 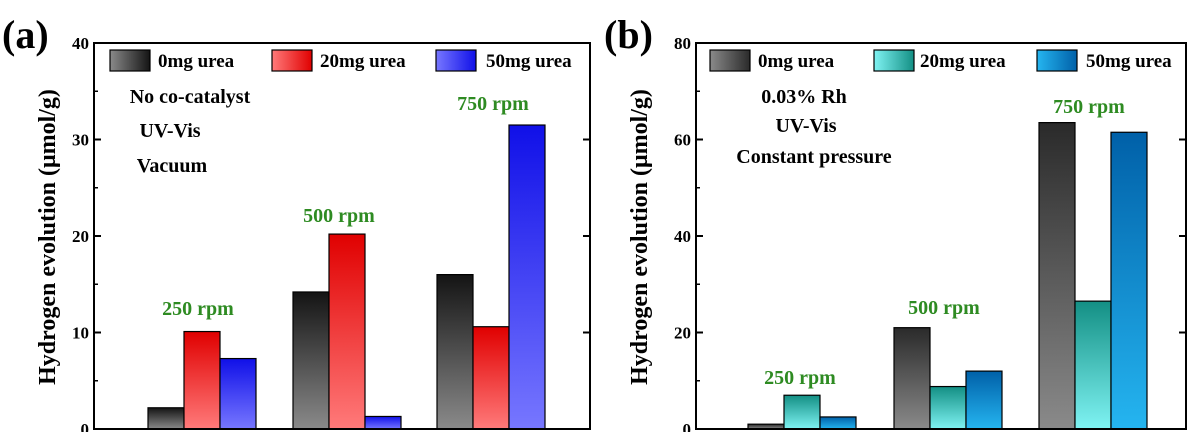 I want to click on panel-b-legend-label: 20mg urea, so click(x=963, y=61).